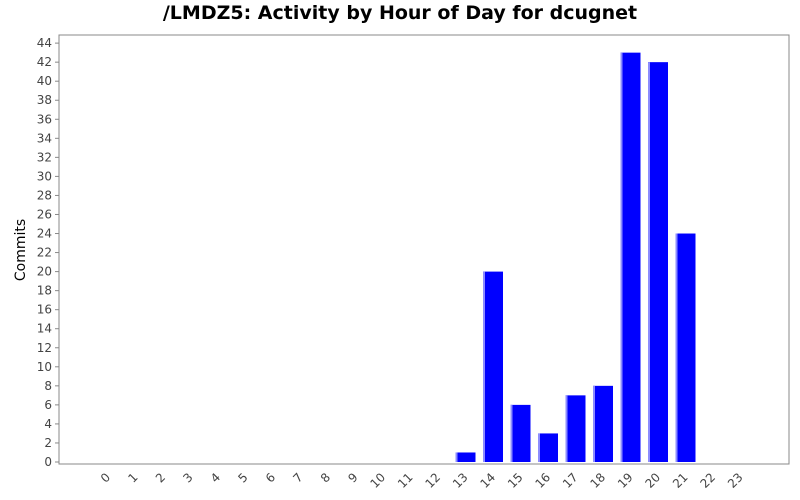 The width and height of the screenshot is (800, 500). What do you see at coordinates (187, 477) in the screenshot?
I see `x-tick-label: 3` at bounding box center [187, 477].